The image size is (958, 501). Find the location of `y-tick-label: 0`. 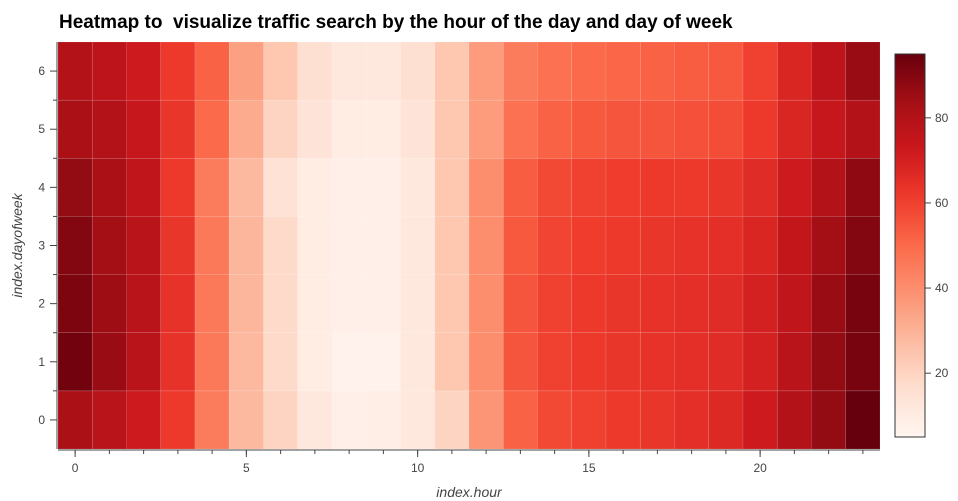

y-tick-label: 0 is located at coordinates (41, 420).